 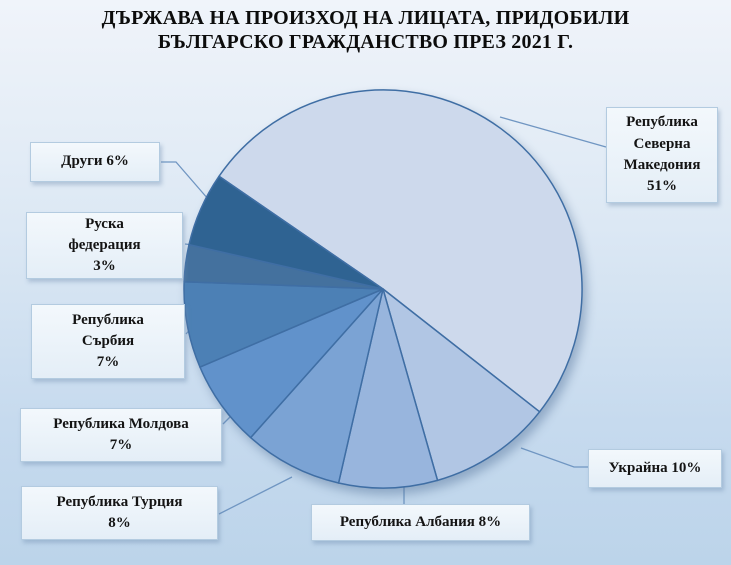 I want to click on callout-value: 51%, so click(x=662, y=186).